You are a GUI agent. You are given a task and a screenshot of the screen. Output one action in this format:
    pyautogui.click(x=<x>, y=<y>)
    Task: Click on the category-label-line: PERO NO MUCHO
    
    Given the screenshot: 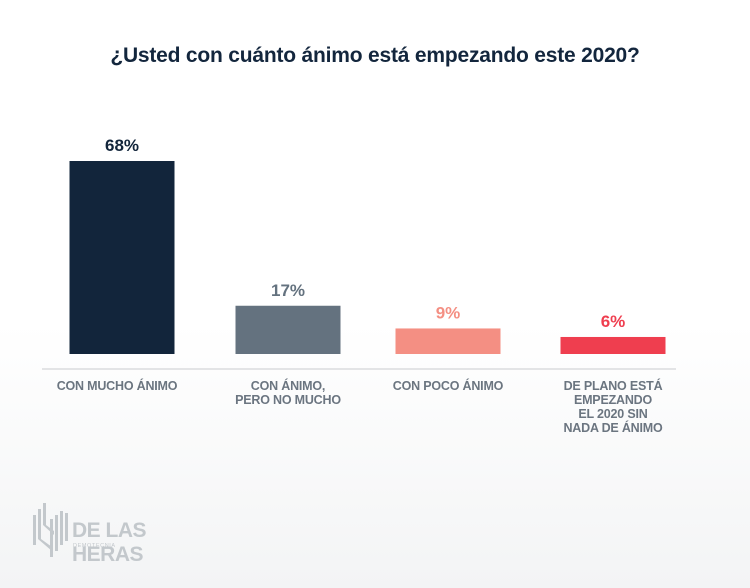 What is the action you would take?
    pyautogui.click(x=288, y=400)
    